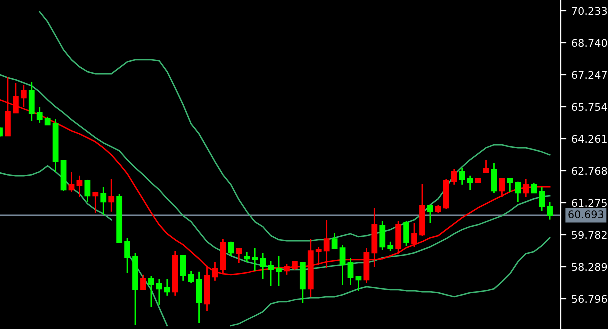 This screenshot has height=329, width=608. I want to click on y-tick-label: 56.796, so click(590, 299).